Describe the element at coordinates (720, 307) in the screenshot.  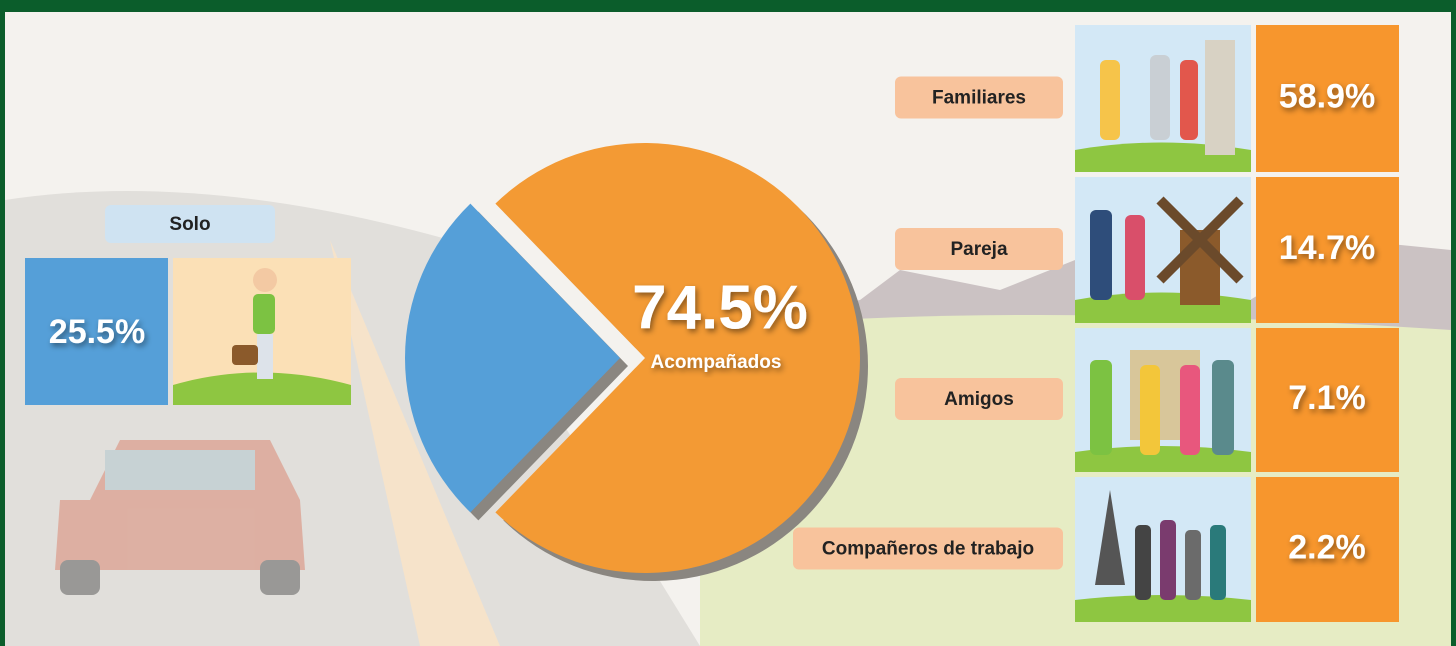
I see `pie-value-label: 74.5%` at that location.